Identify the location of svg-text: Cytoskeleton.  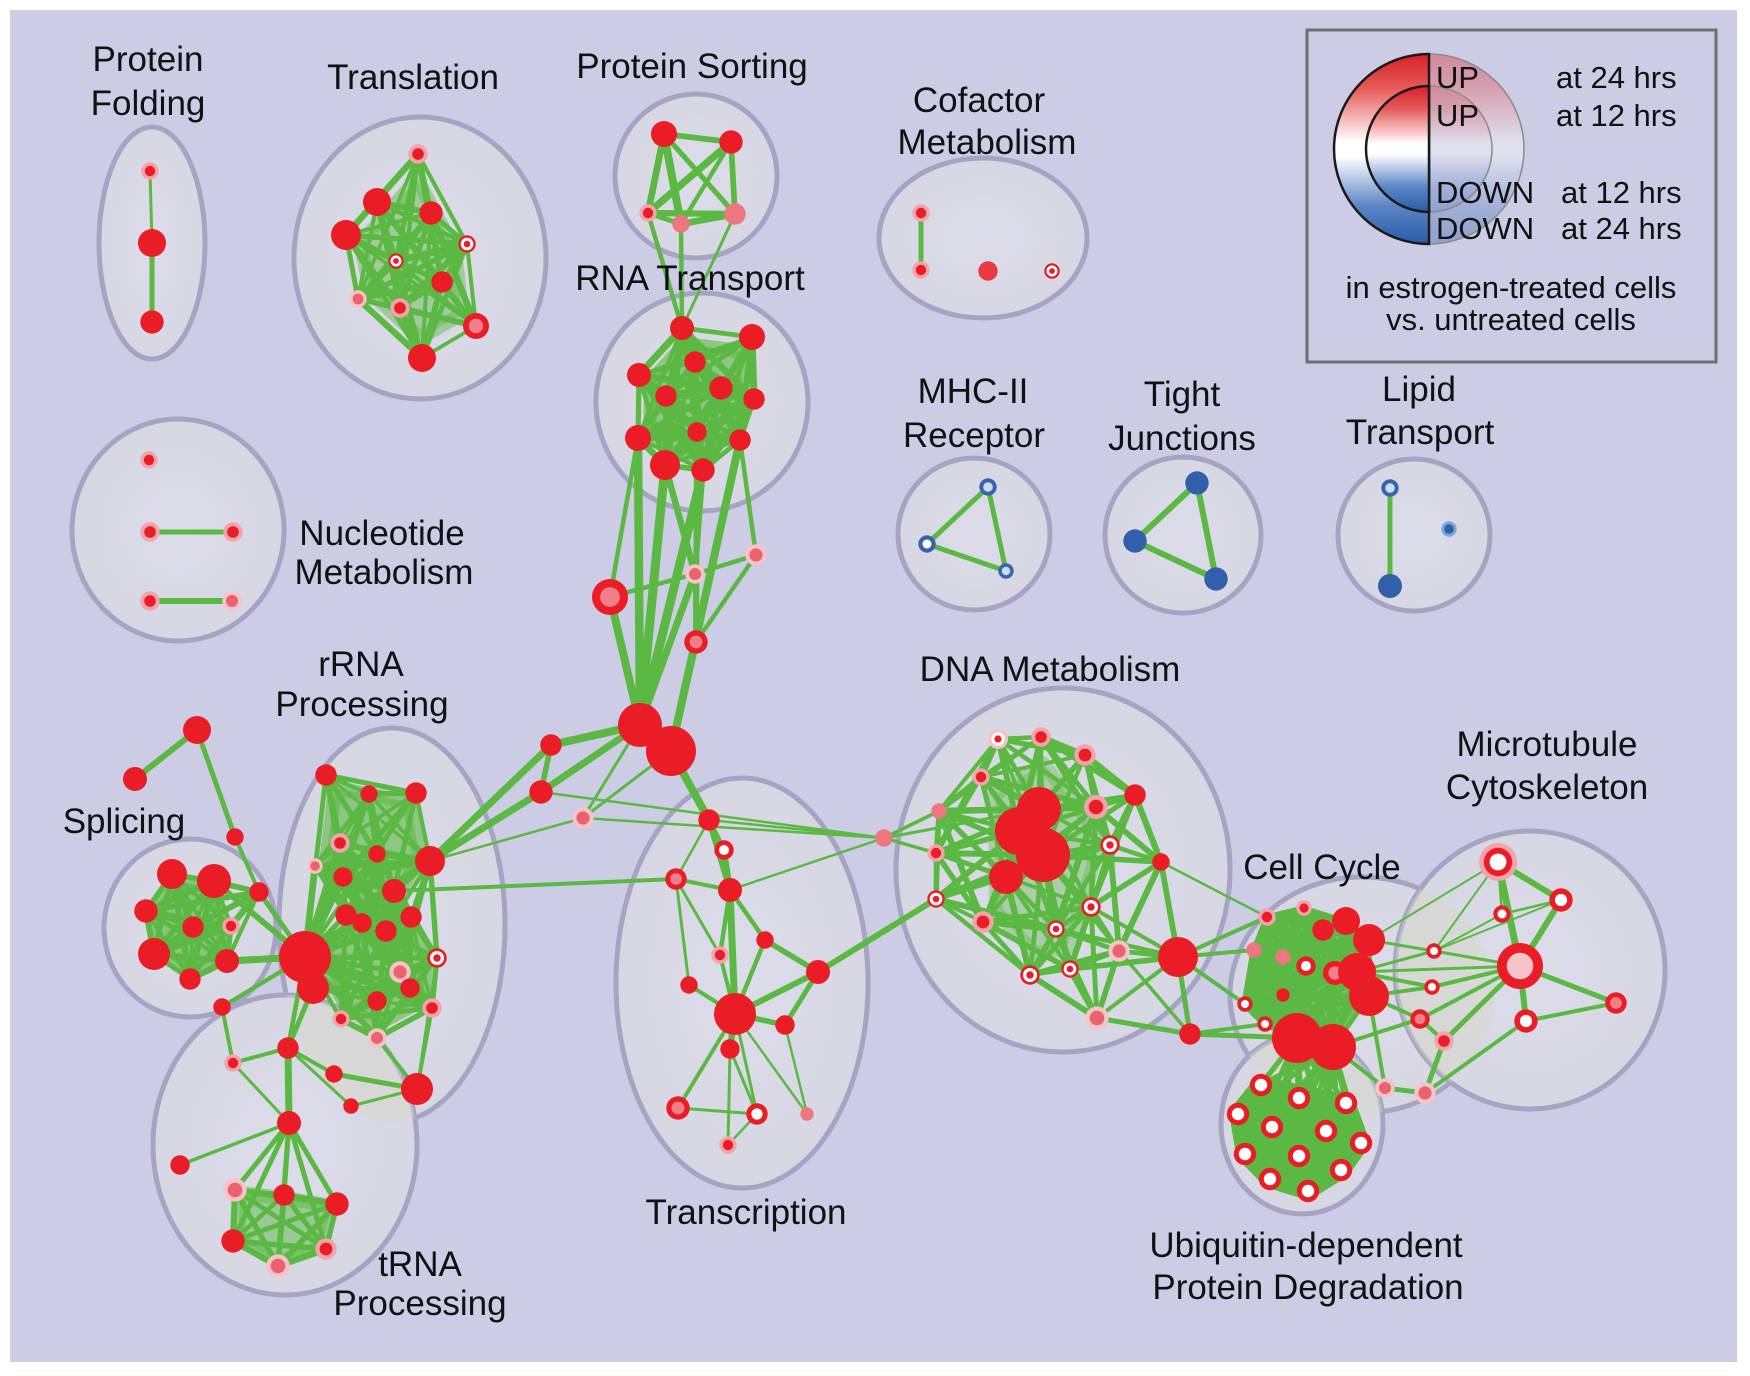
(1547, 787).